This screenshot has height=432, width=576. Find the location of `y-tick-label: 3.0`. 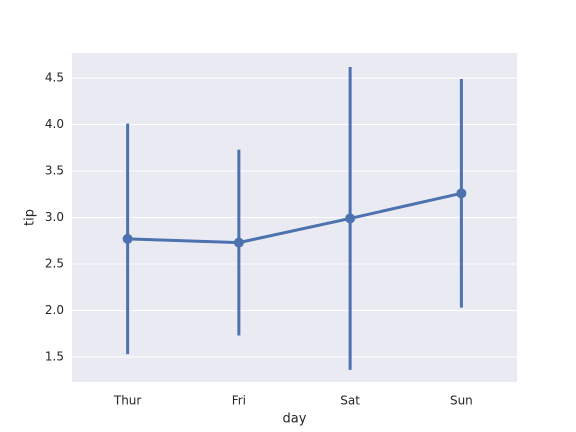

y-tick-label: 3.0 is located at coordinates (54, 217).